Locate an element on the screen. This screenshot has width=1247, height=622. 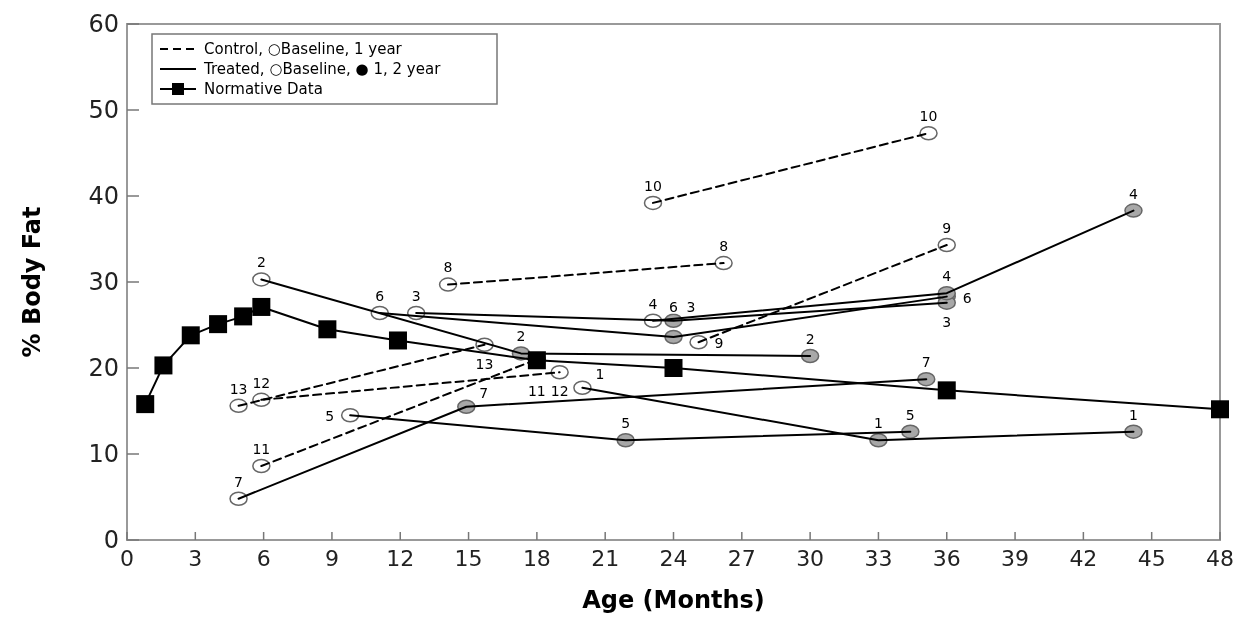
x-tick-label: 33 is located at coordinates (878, 558).